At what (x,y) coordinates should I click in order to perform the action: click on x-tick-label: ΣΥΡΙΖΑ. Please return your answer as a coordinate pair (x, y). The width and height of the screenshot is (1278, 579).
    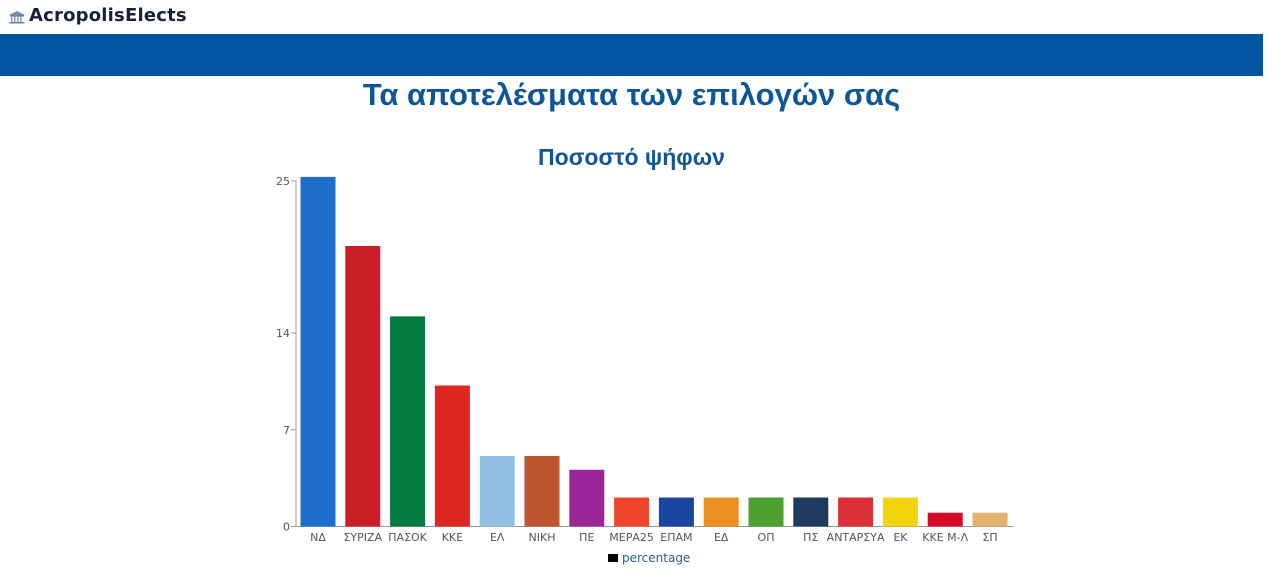
    Looking at the image, I should click on (362, 537).